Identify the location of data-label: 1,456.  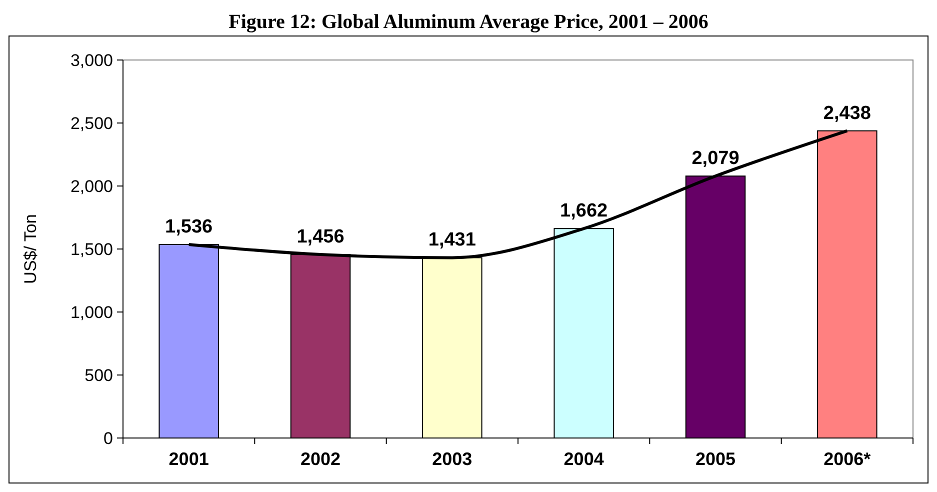
(320, 237).